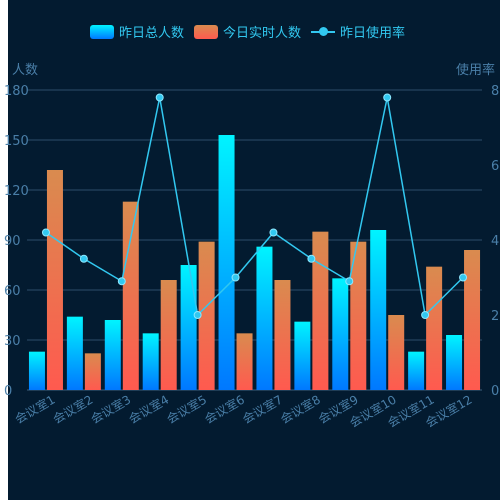  I want to click on legend-item-today-realtime: 今日实时人数, so click(247, 31).